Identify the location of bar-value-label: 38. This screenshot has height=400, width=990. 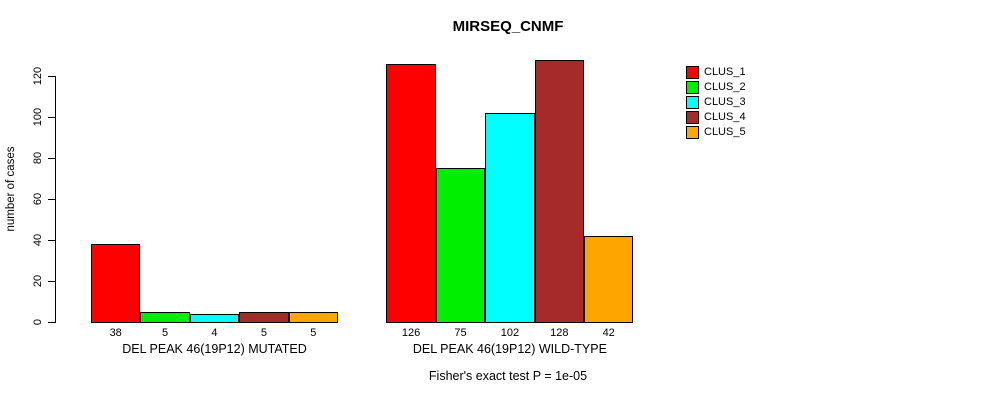
(115, 333).